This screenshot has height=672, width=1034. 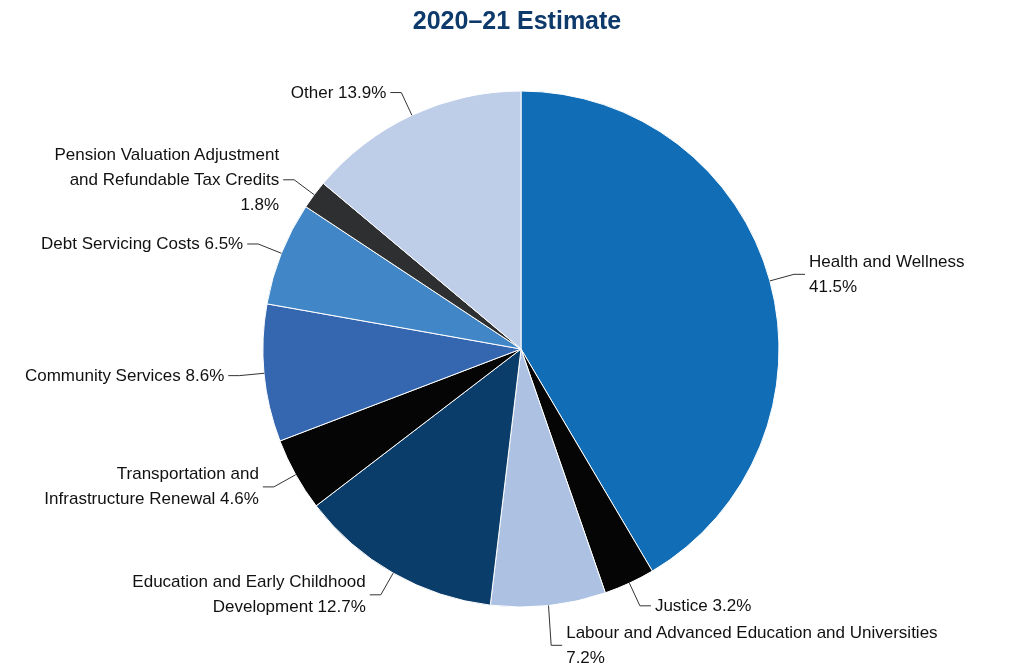 What do you see at coordinates (124, 375) in the screenshot?
I see `slice-label: Community Services 8.6%` at bounding box center [124, 375].